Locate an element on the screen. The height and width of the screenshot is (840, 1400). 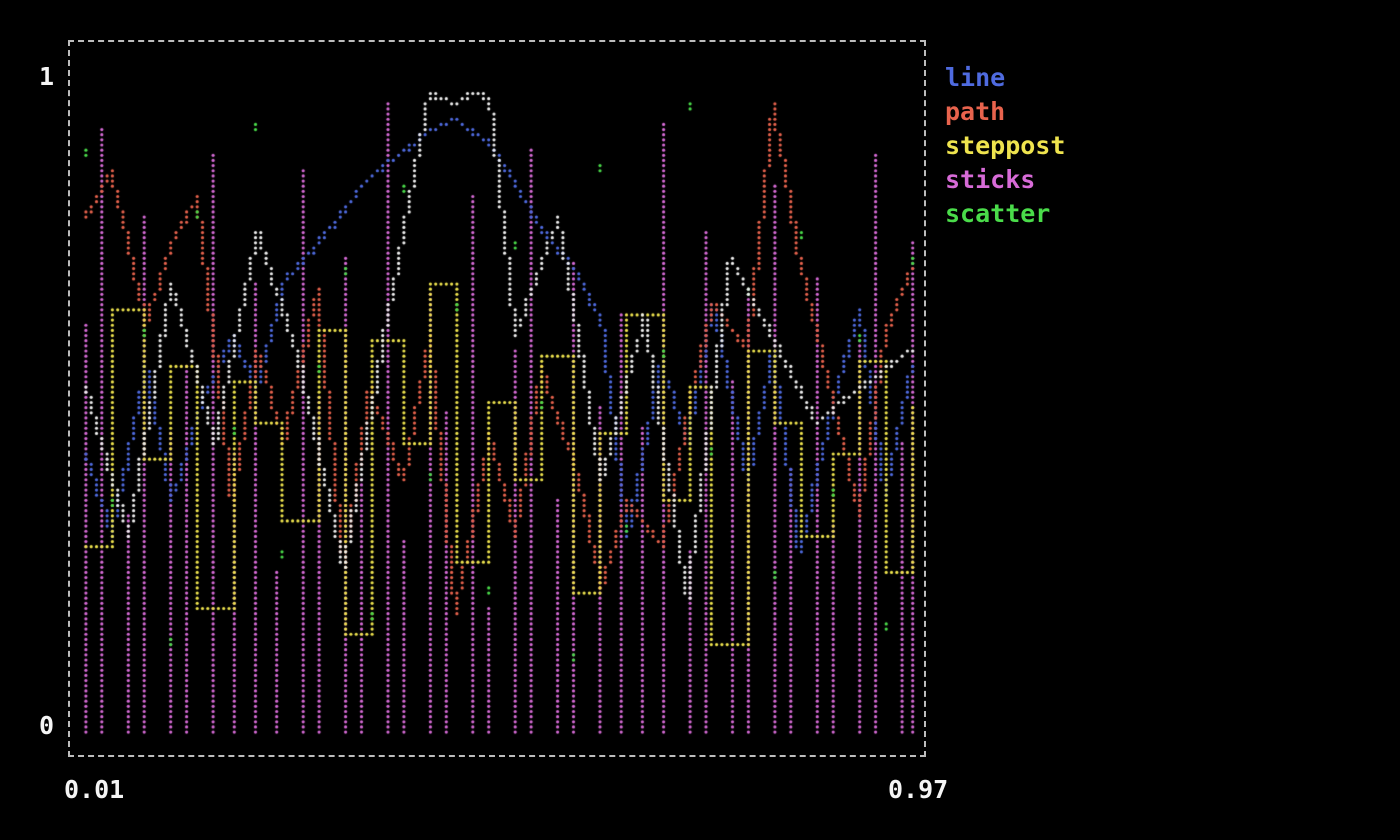
x-axis-tick-right: 0.97 is located at coordinates (918, 789).